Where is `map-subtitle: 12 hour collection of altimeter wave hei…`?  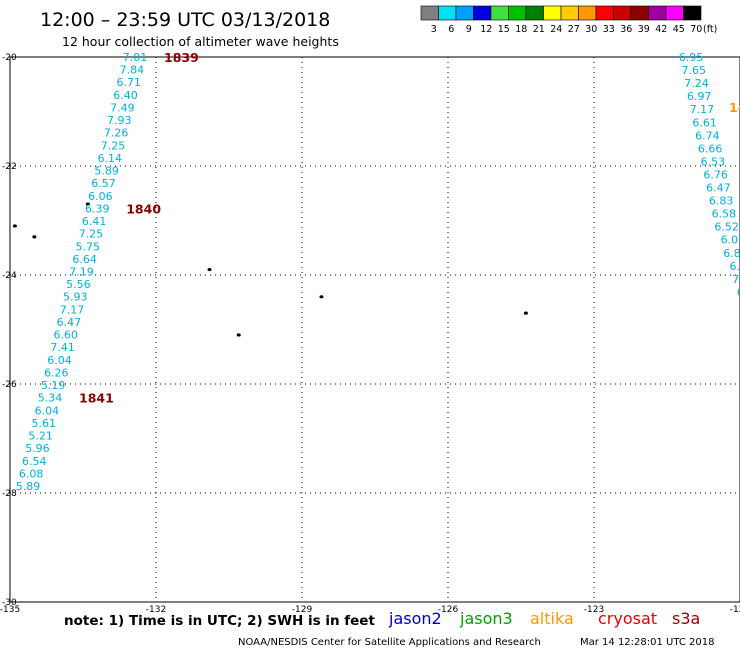
map-subtitle: 12 hour collection of altimeter wave hei… is located at coordinates (200, 41).